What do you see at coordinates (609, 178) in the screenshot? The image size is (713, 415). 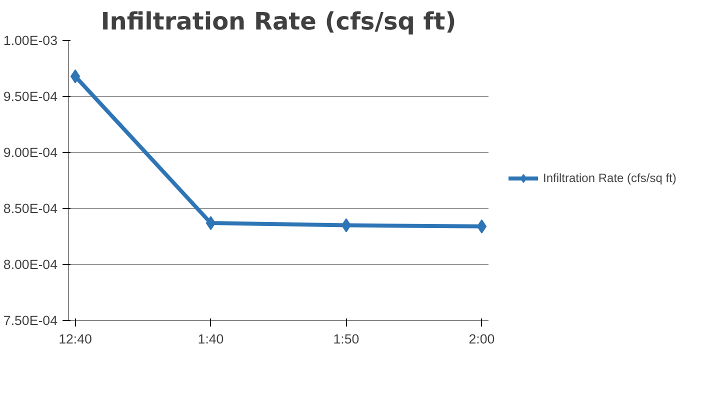 I see `legend-label: Infiltration Rate (cfs/sq ft)` at bounding box center [609, 178].